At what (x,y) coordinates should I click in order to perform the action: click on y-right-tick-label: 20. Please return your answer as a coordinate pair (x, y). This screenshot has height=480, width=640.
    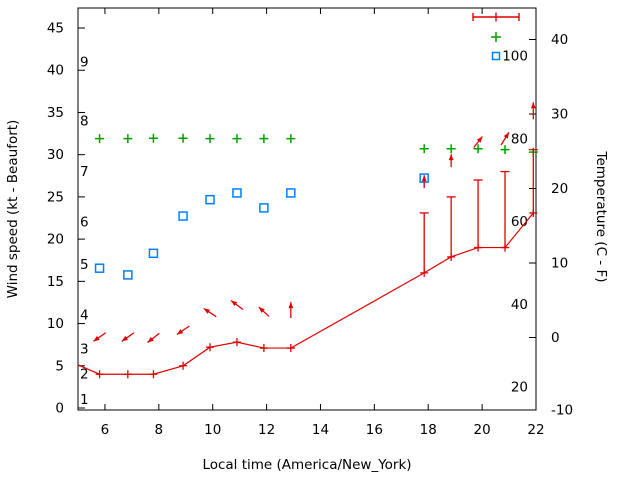
    Looking at the image, I should click on (559, 189).